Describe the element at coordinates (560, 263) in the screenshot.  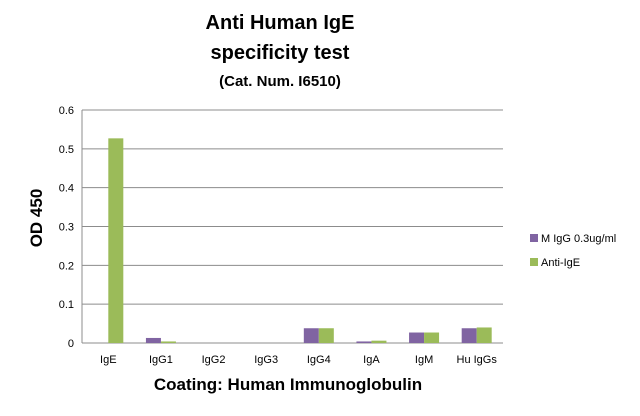
I see `legend-label: Anti-IgE` at that location.